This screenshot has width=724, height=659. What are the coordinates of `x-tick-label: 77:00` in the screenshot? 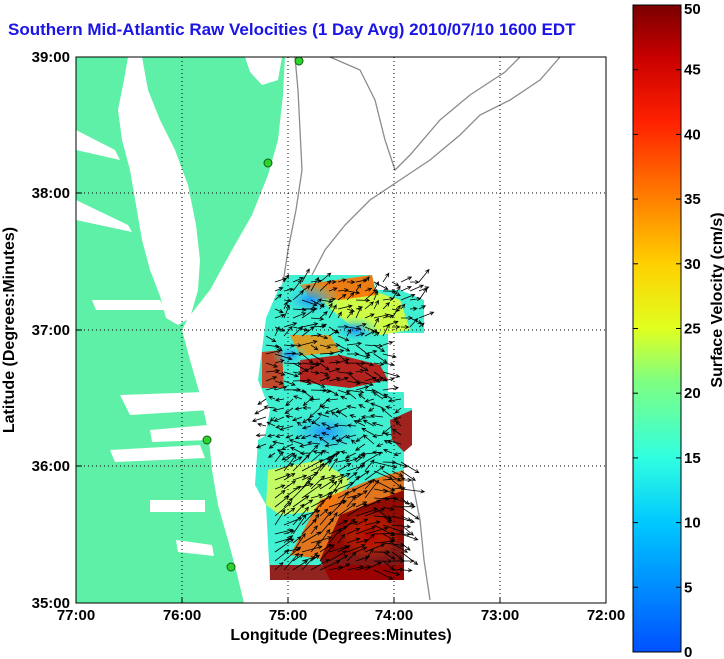 It's located at (76, 615).